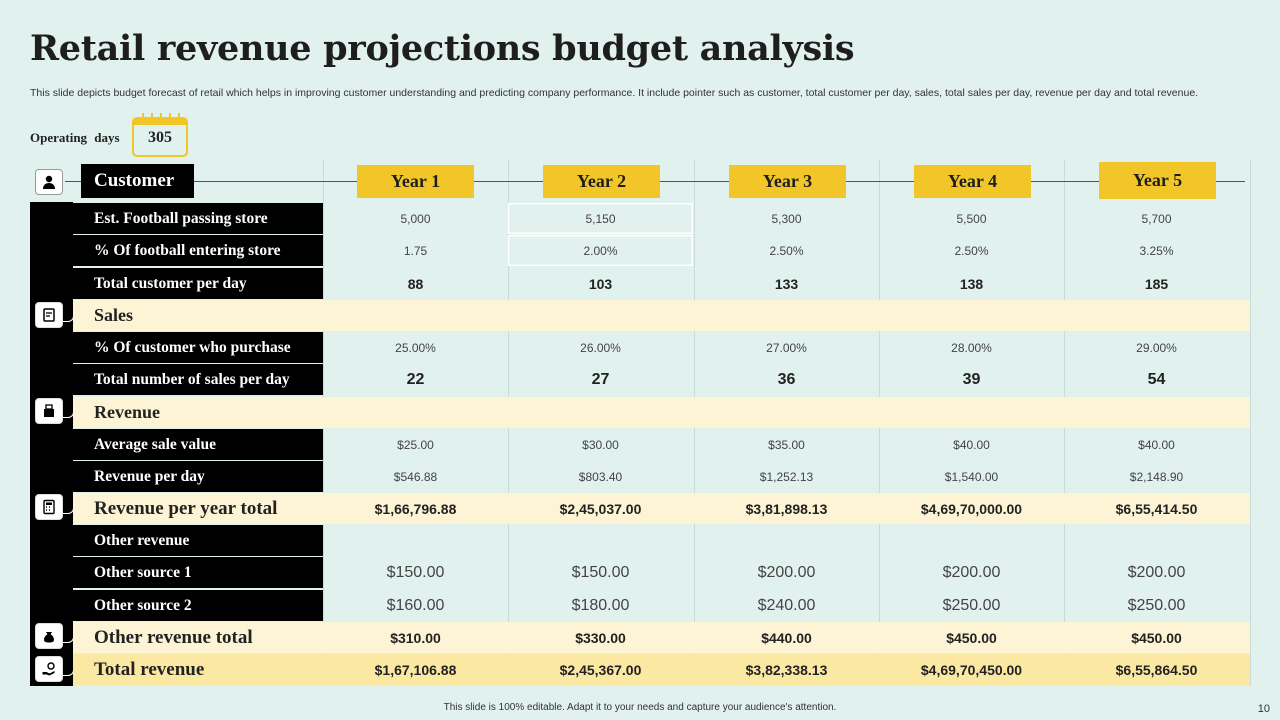 This screenshot has width=1280, height=720. I want to click on table-cell: 54, so click(1156, 379).